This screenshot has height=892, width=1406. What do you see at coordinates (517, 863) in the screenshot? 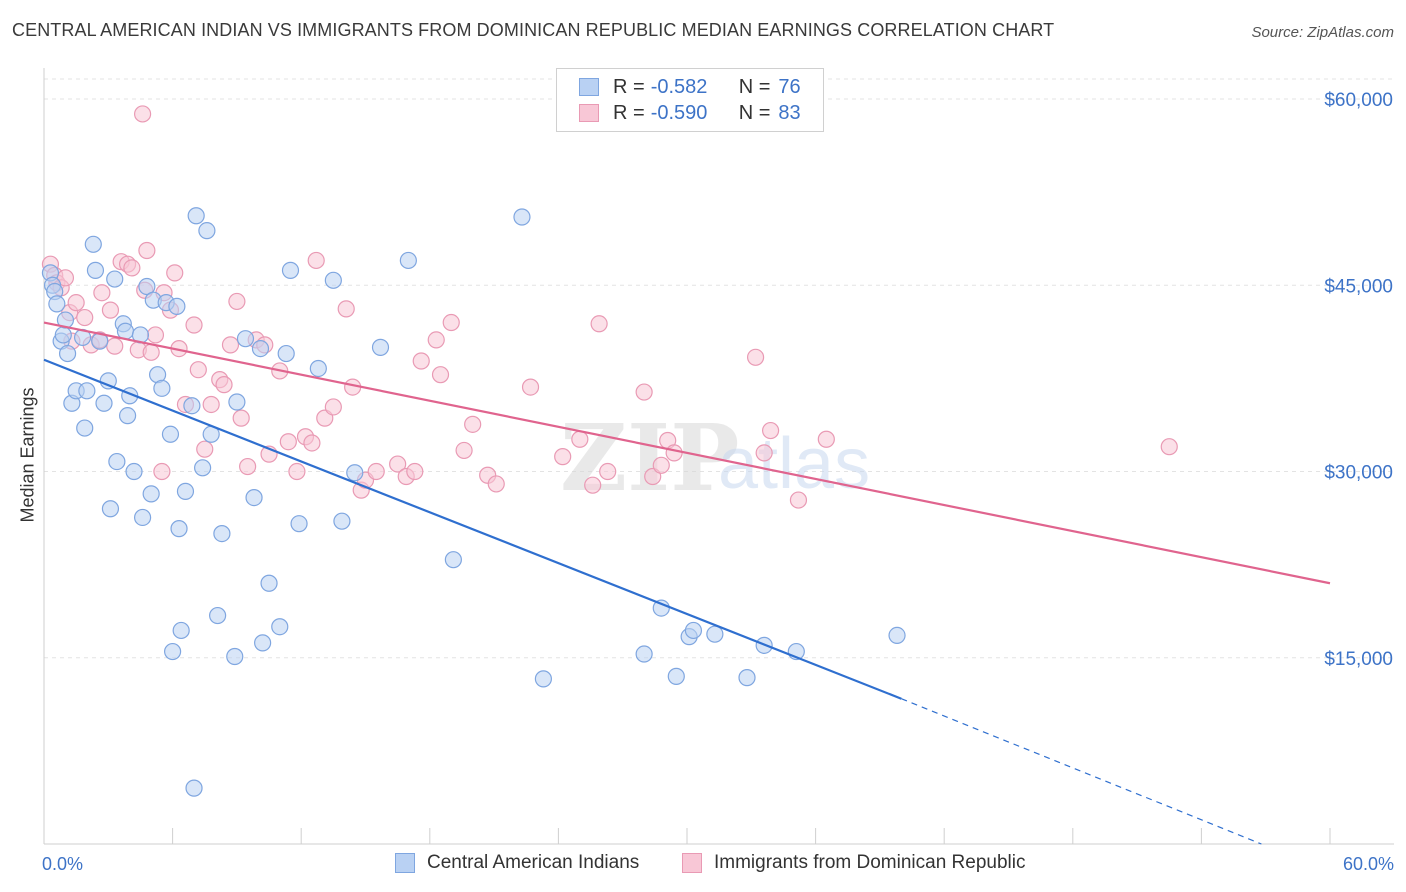
I see `bottom-legend-series1: Central American Indians` at bounding box center [517, 863].